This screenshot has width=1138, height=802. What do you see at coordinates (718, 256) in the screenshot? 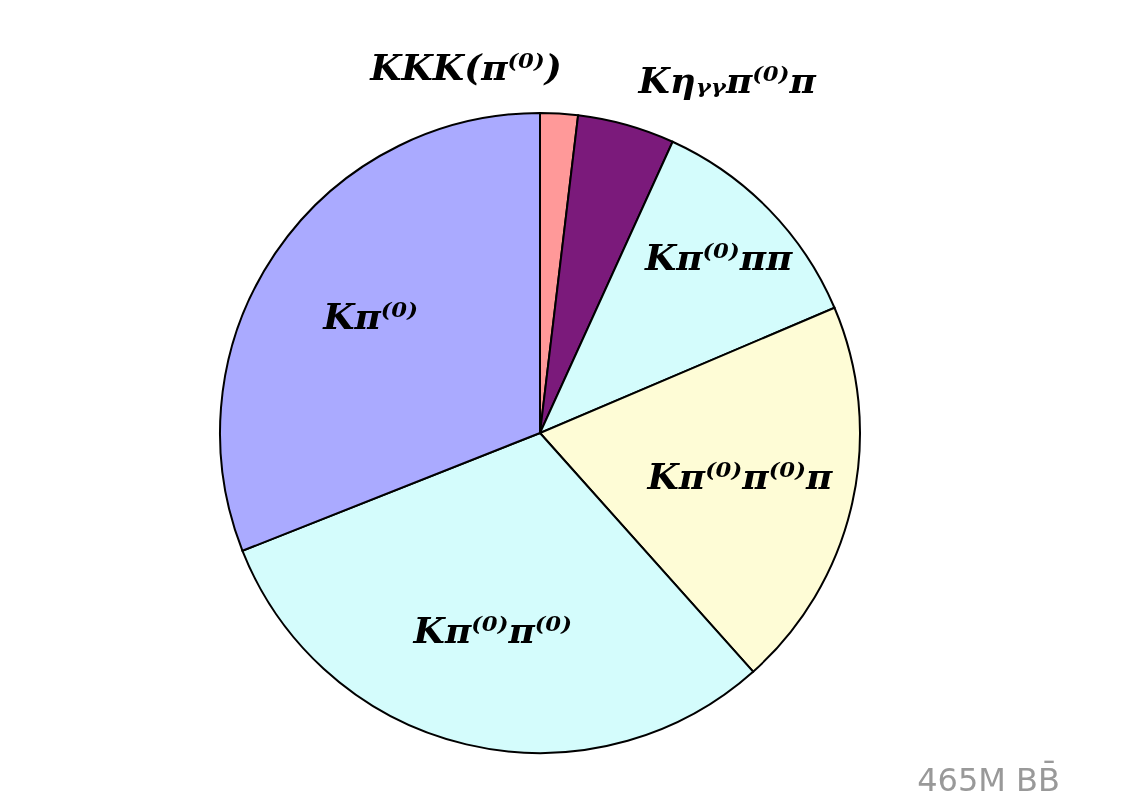
I see `slice-label: Kπ⁽⁰⁾ππ` at bounding box center [718, 256].